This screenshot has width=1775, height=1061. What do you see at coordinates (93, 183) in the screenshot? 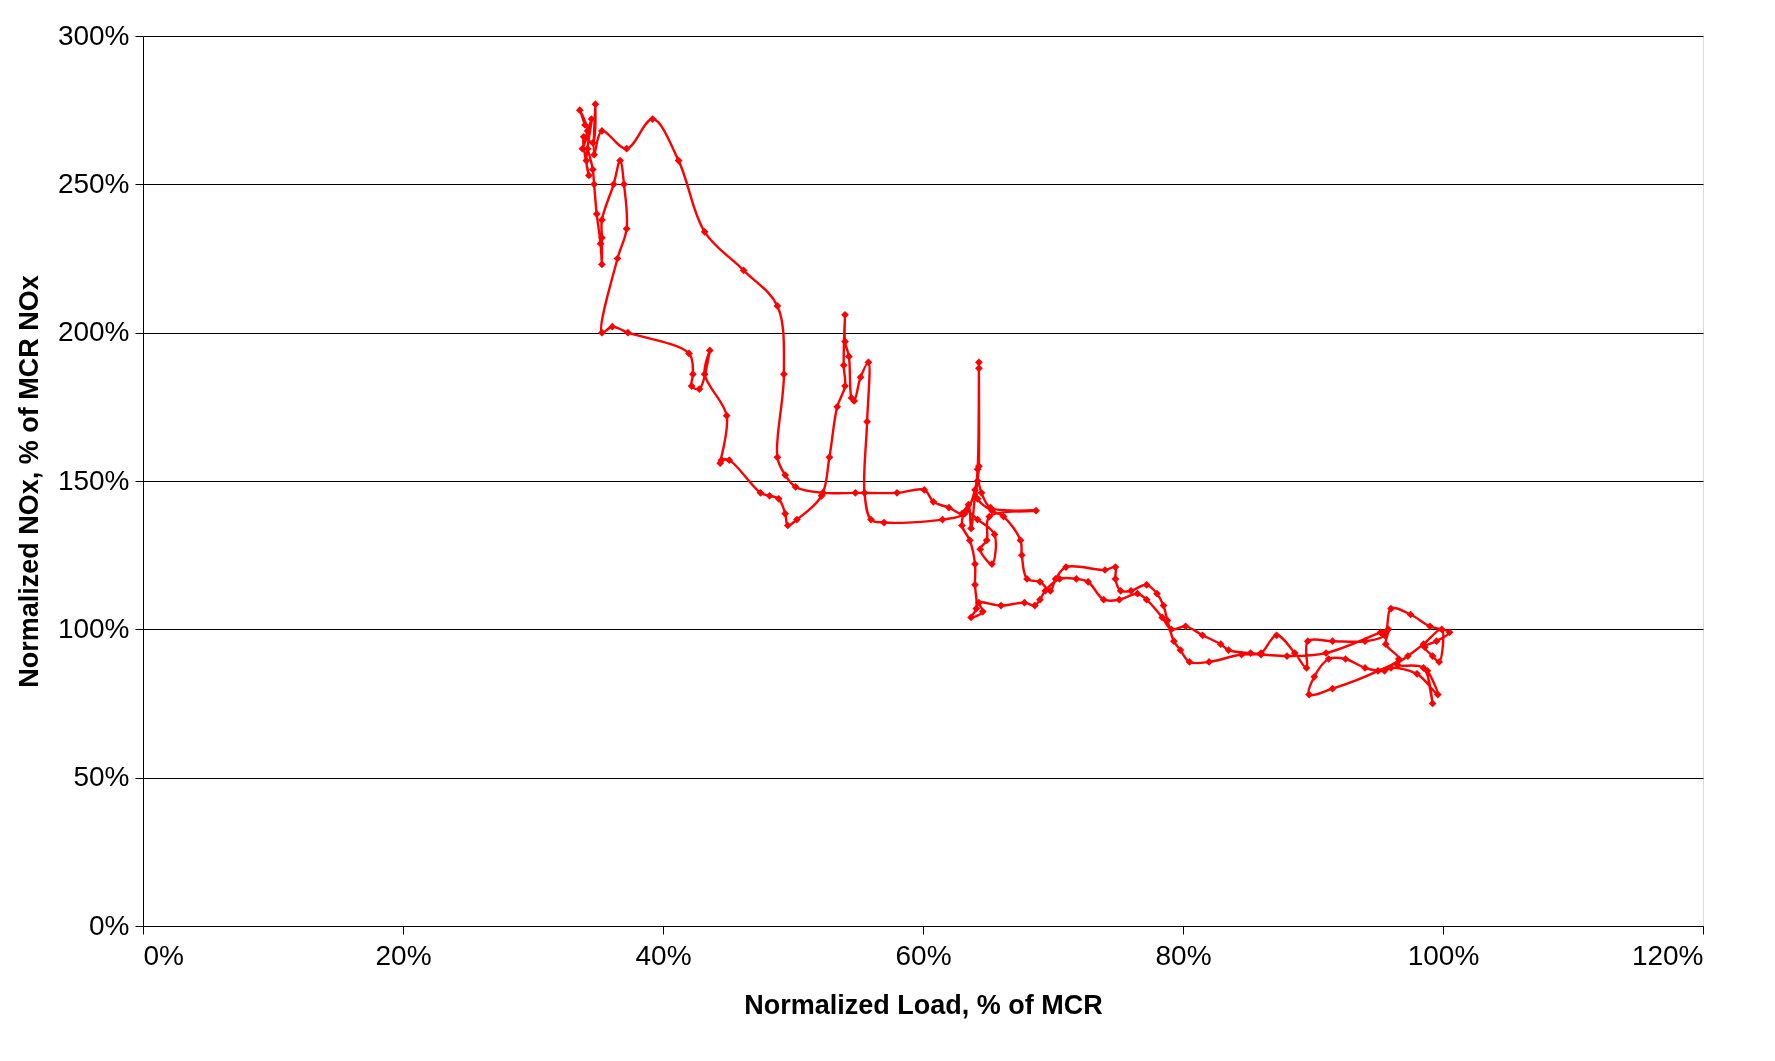
I see `y-tick-label: 250%` at bounding box center [93, 183].